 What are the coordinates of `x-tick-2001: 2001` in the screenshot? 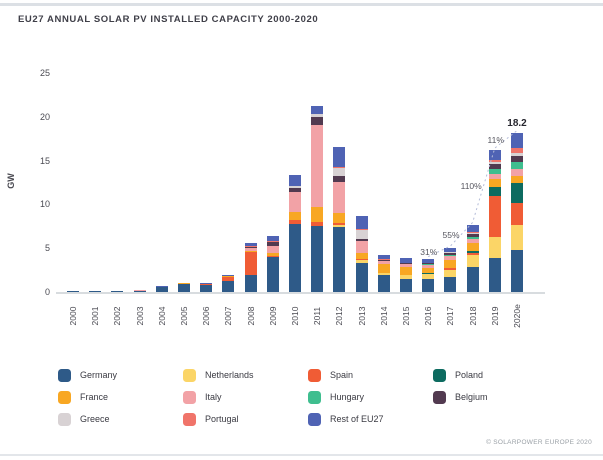 It's located at (95, 316).